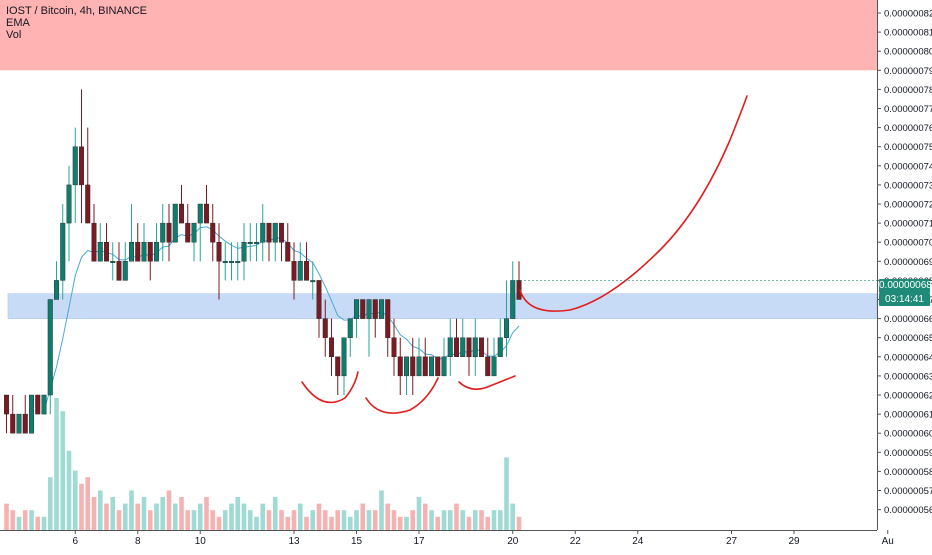 The image size is (932, 555). I want to click on price-tick-label: 0.00000057, so click(908, 491).